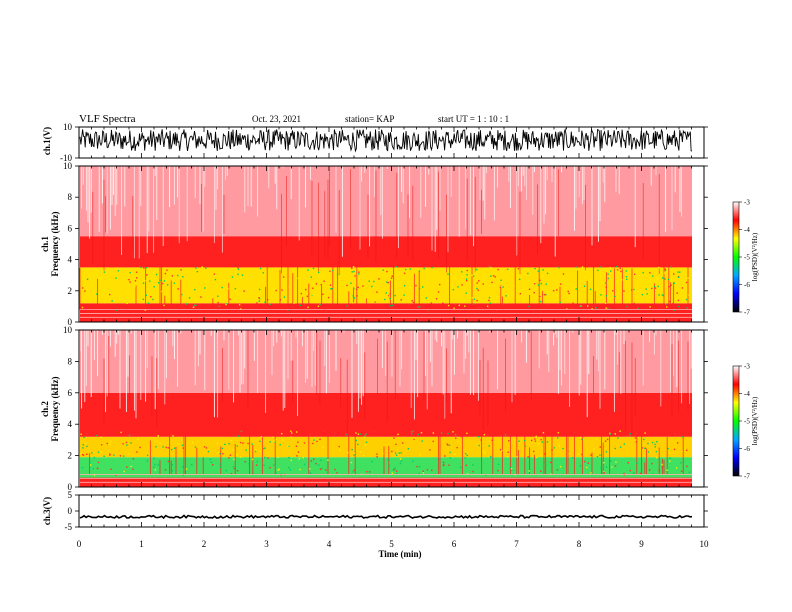 The width and height of the screenshot is (792, 612). What do you see at coordinates (516, 544) in the screenshot?
I see `x-tick-label: 7` at bounding box center [516, 544].